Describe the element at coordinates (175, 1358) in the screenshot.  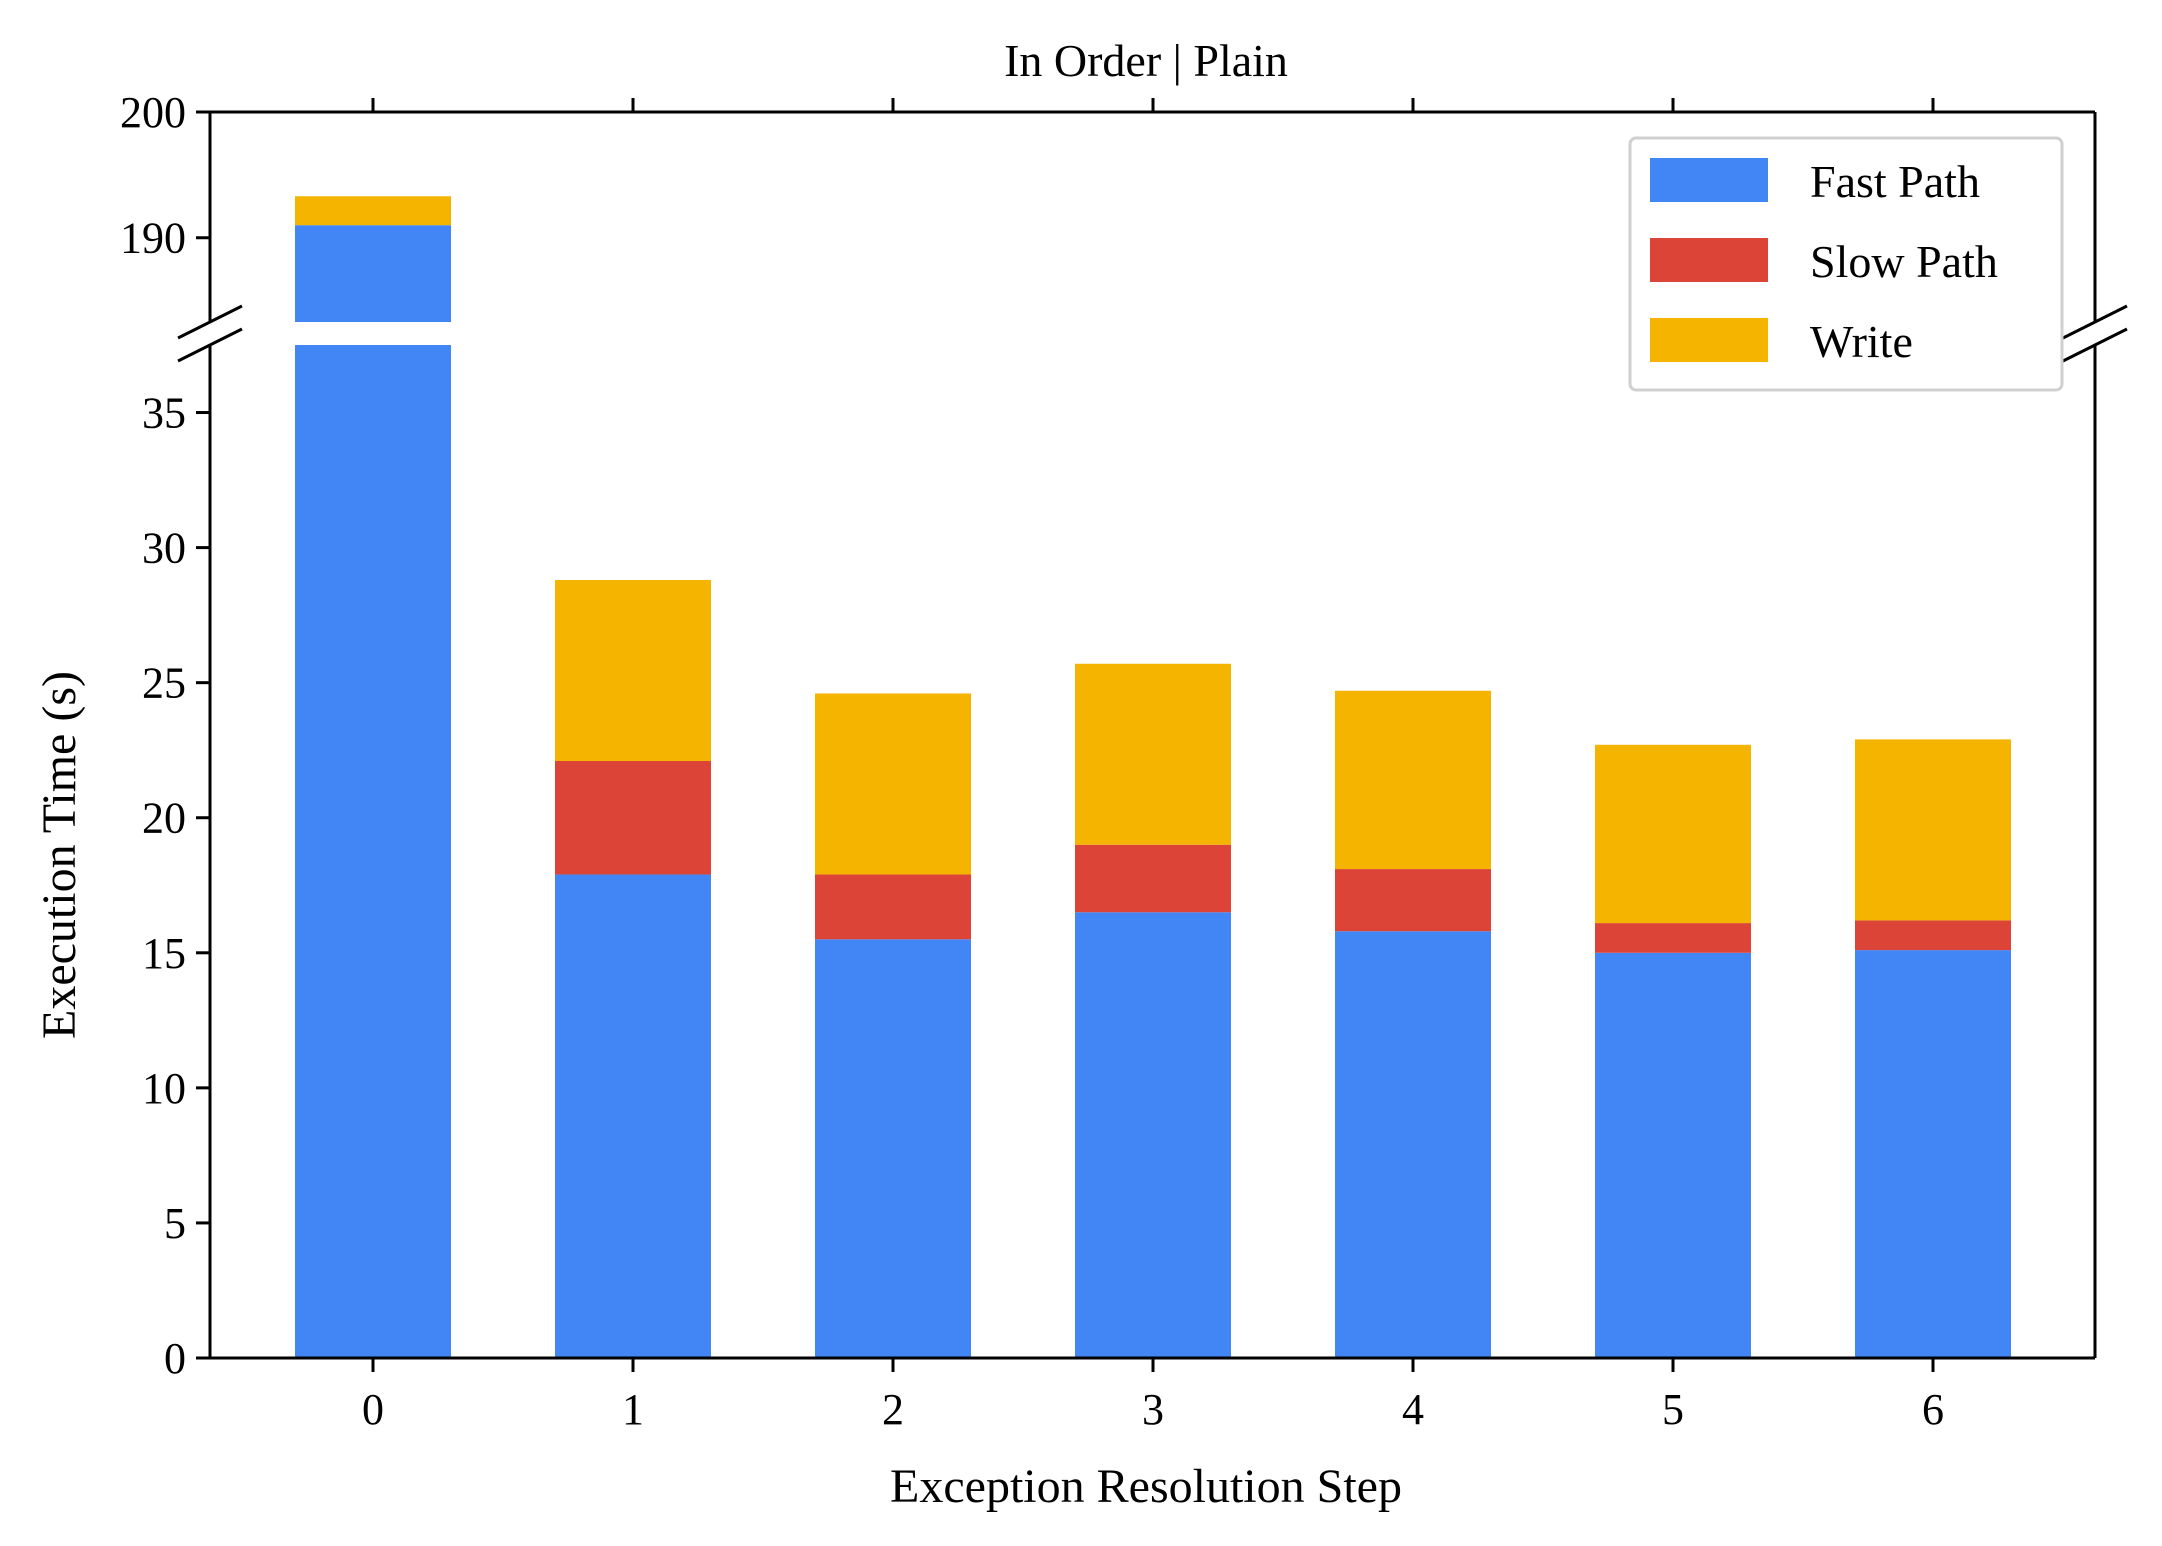
I see `y-tick-label: 0` at that location.